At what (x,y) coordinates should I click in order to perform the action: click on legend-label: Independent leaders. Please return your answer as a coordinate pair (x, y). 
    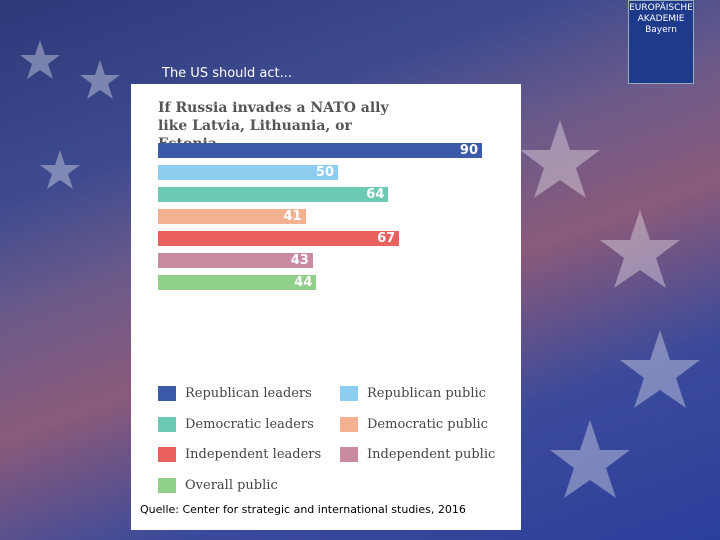
    Looking at the image, I should click on (253, 454).